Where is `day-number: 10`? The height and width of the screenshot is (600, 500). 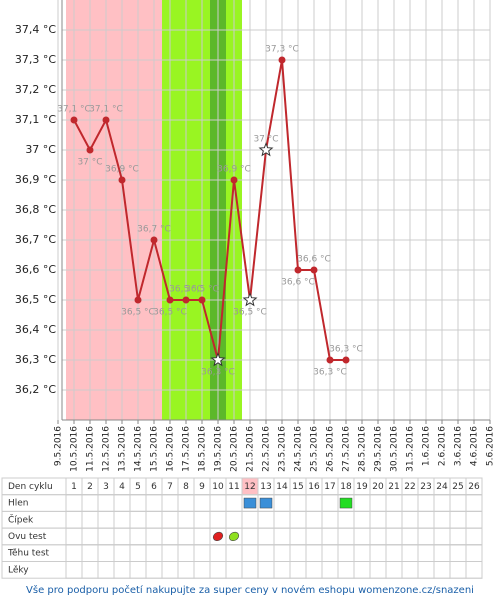
day-number: 10 is located at coordinates (218, 487).